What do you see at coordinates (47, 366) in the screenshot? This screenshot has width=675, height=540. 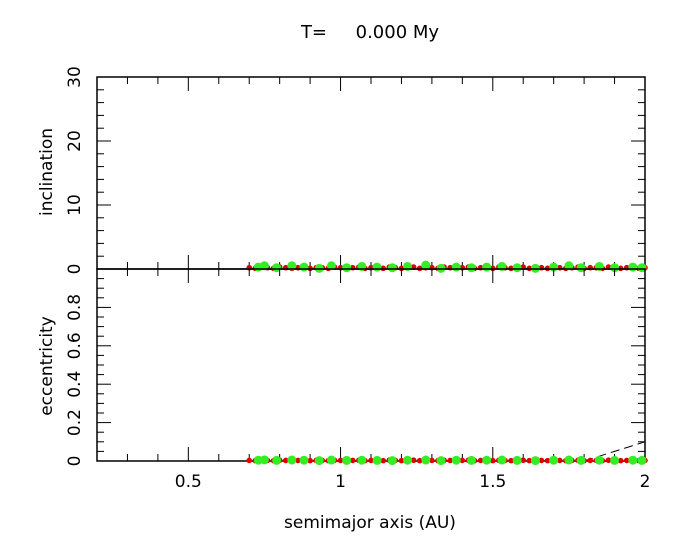 I see `eccentricity-axis-title: eccentricity` at bounding box center [47, 366].